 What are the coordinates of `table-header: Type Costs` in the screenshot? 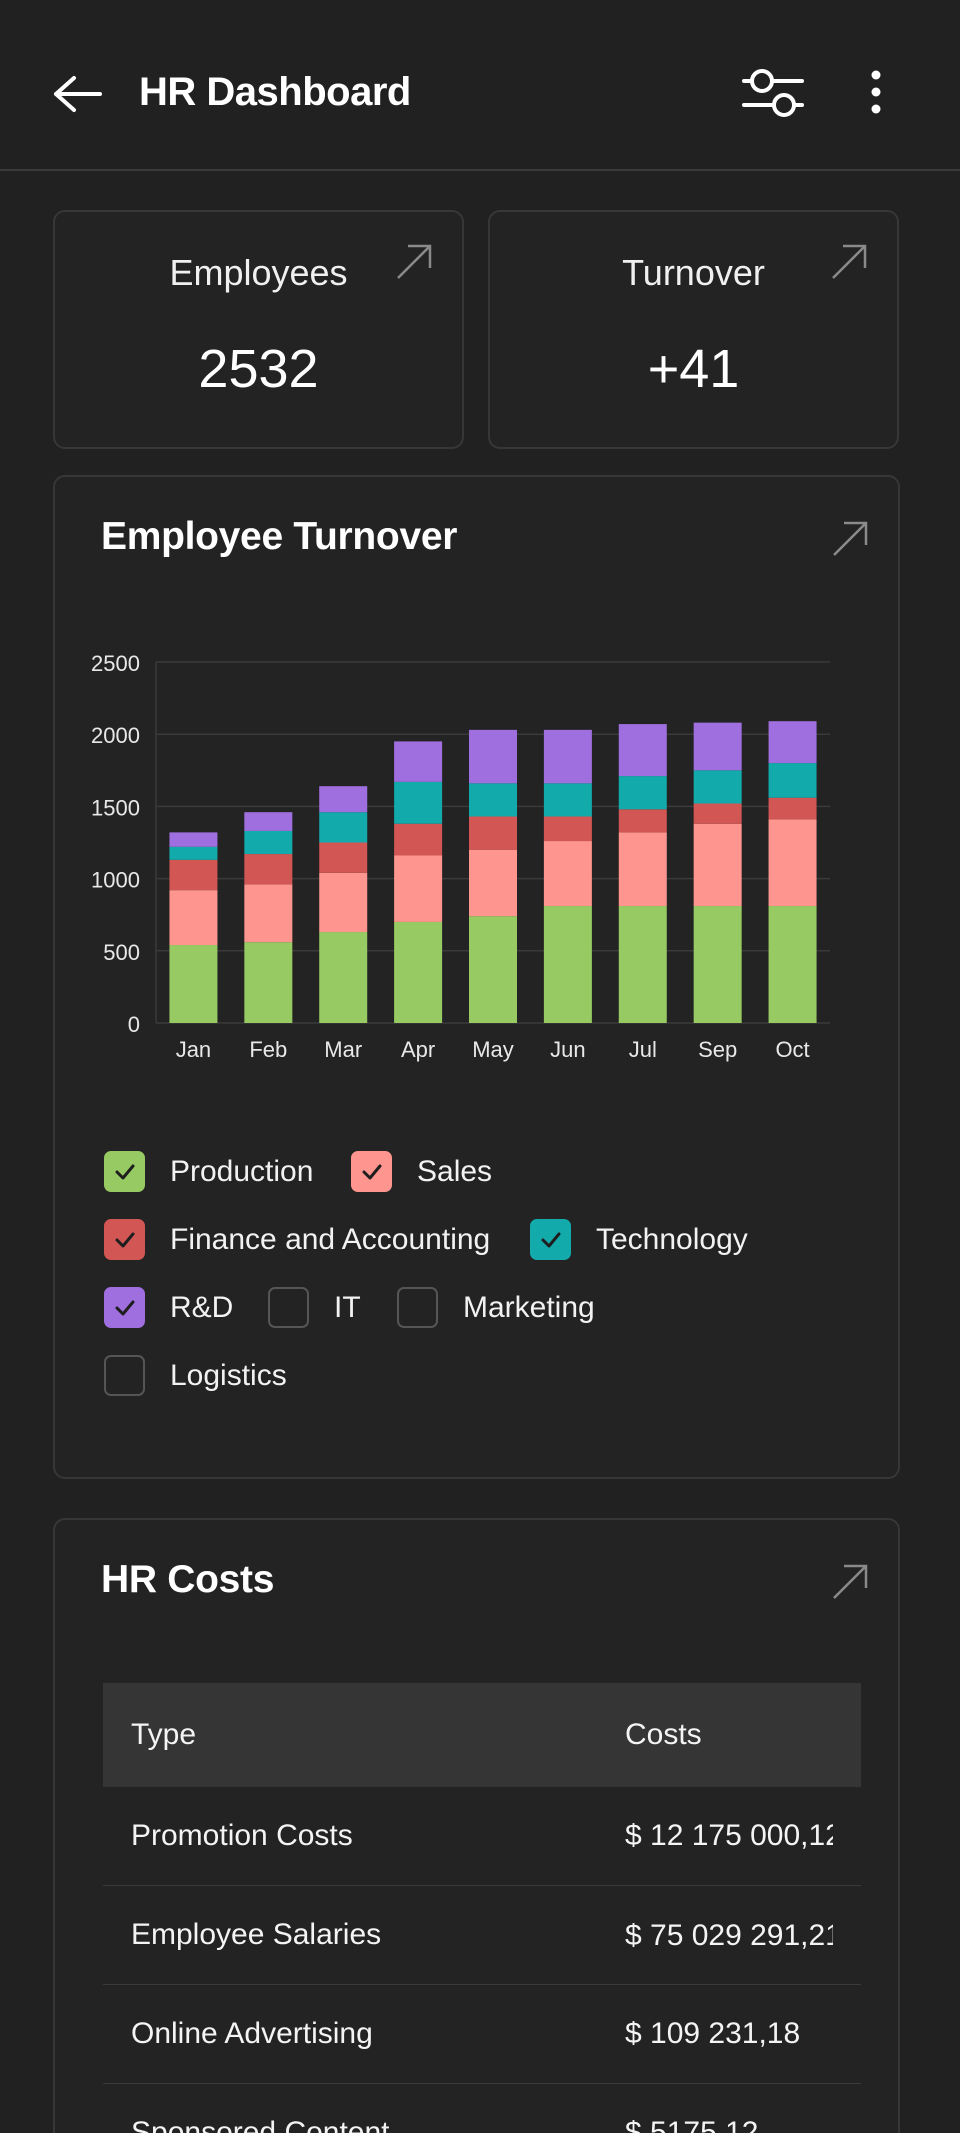 It's located at (482, 1735).